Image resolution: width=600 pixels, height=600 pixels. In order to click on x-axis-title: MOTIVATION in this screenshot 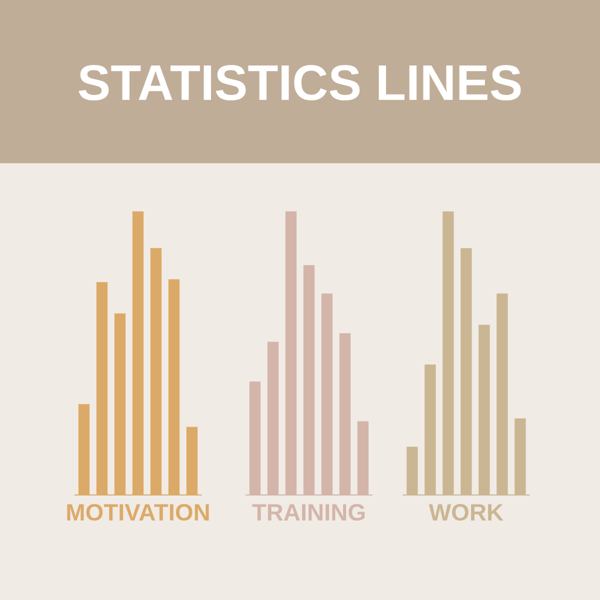, I will do `click(138, 512)`.